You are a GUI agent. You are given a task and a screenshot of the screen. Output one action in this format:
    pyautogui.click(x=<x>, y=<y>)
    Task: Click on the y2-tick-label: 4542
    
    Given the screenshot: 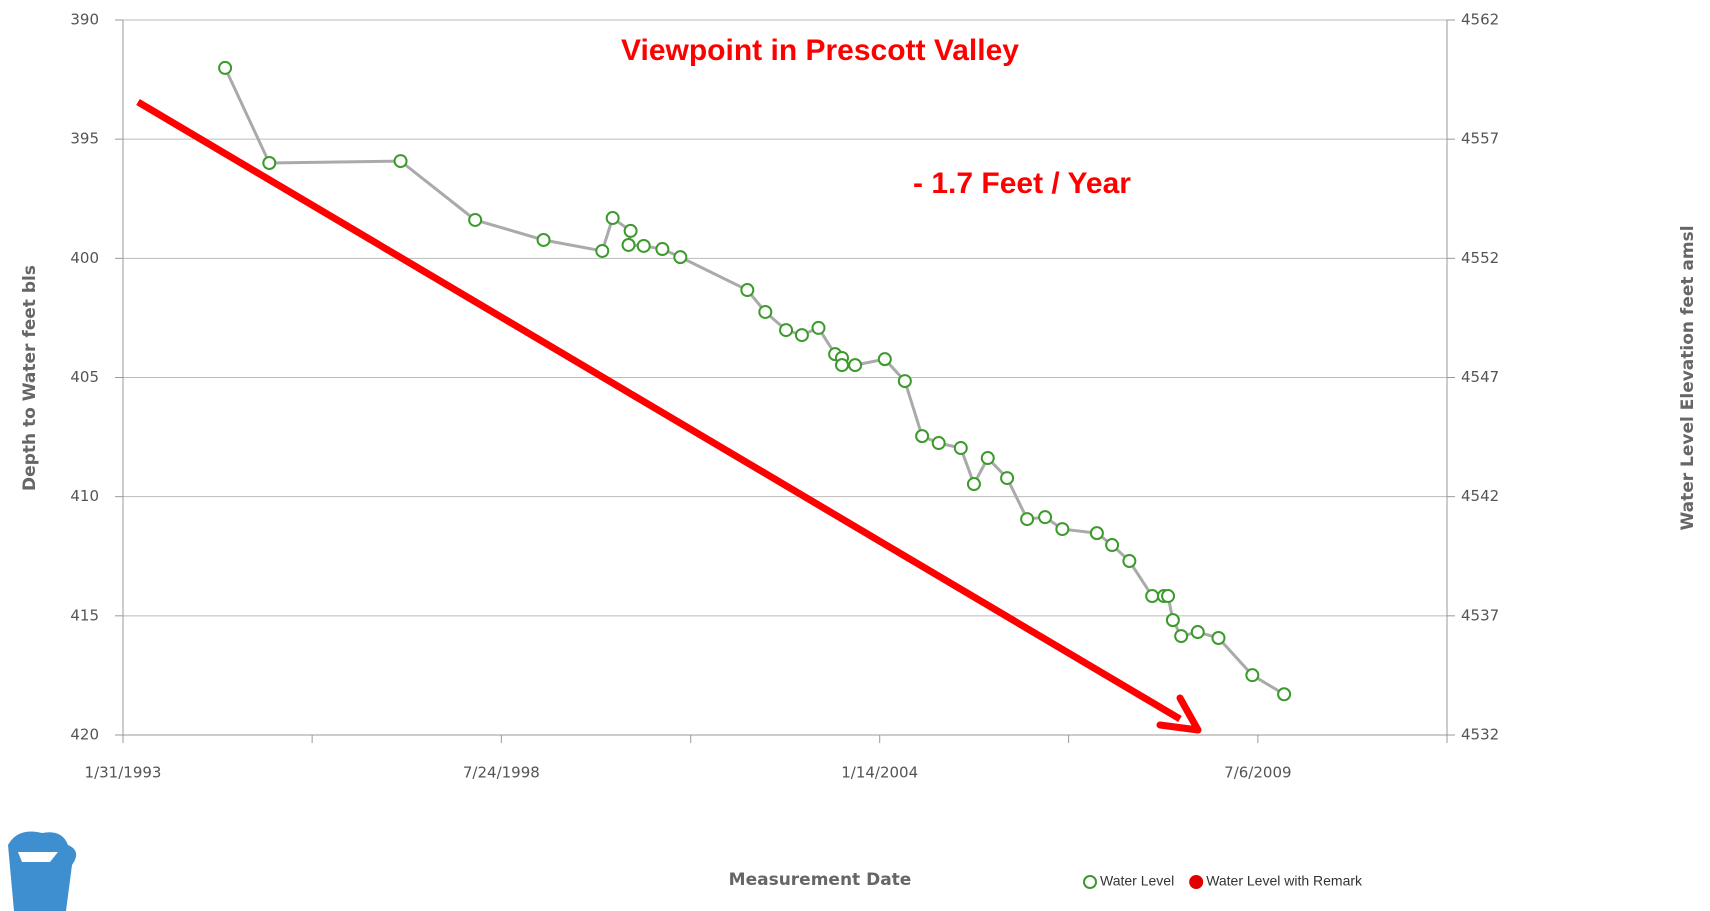 What is the action you would take?
    pyautogui.click(x=1480, y=496)
    